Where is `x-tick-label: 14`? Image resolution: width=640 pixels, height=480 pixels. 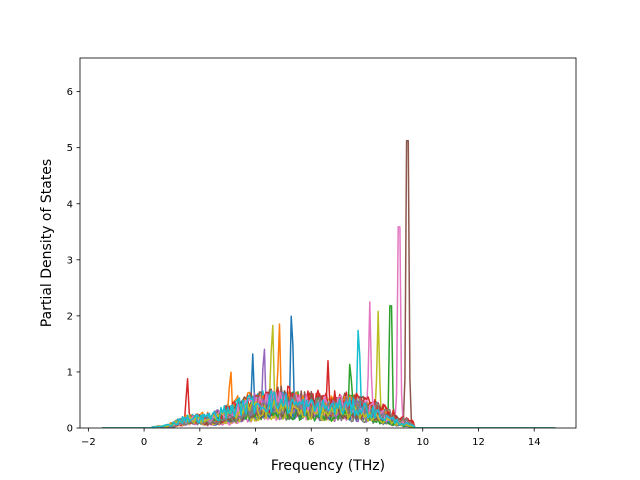 x-tick-label: 14 is located at coordinates (534, 442).